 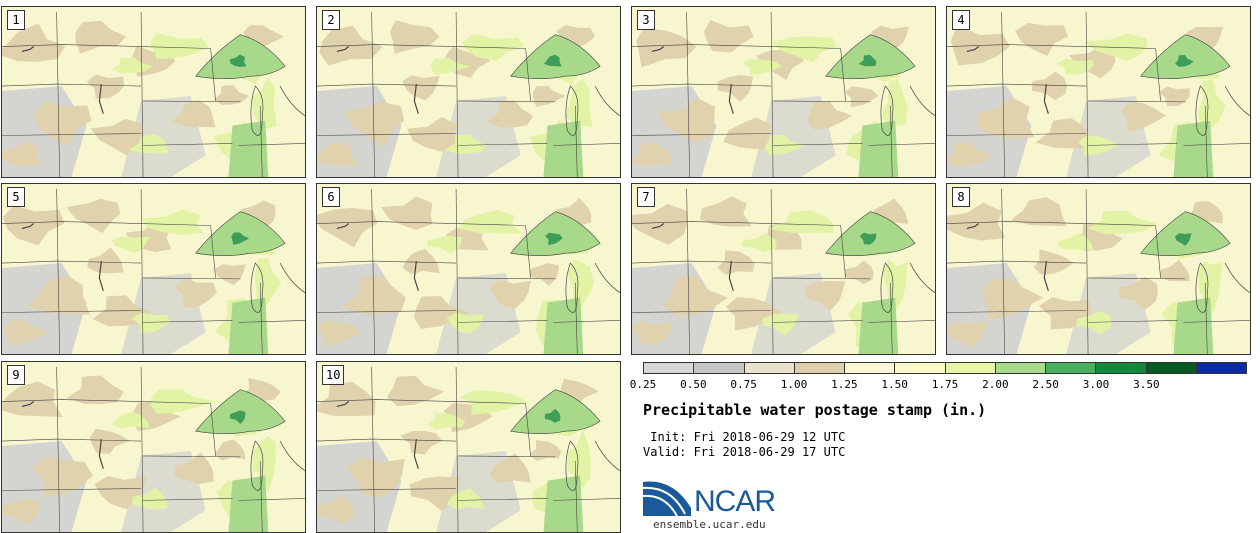 What do you see at coordinates (709, 524) in the screenshot?
I see `logo-url: ensemble.ucar.edu` at bounding box center [709, 524].